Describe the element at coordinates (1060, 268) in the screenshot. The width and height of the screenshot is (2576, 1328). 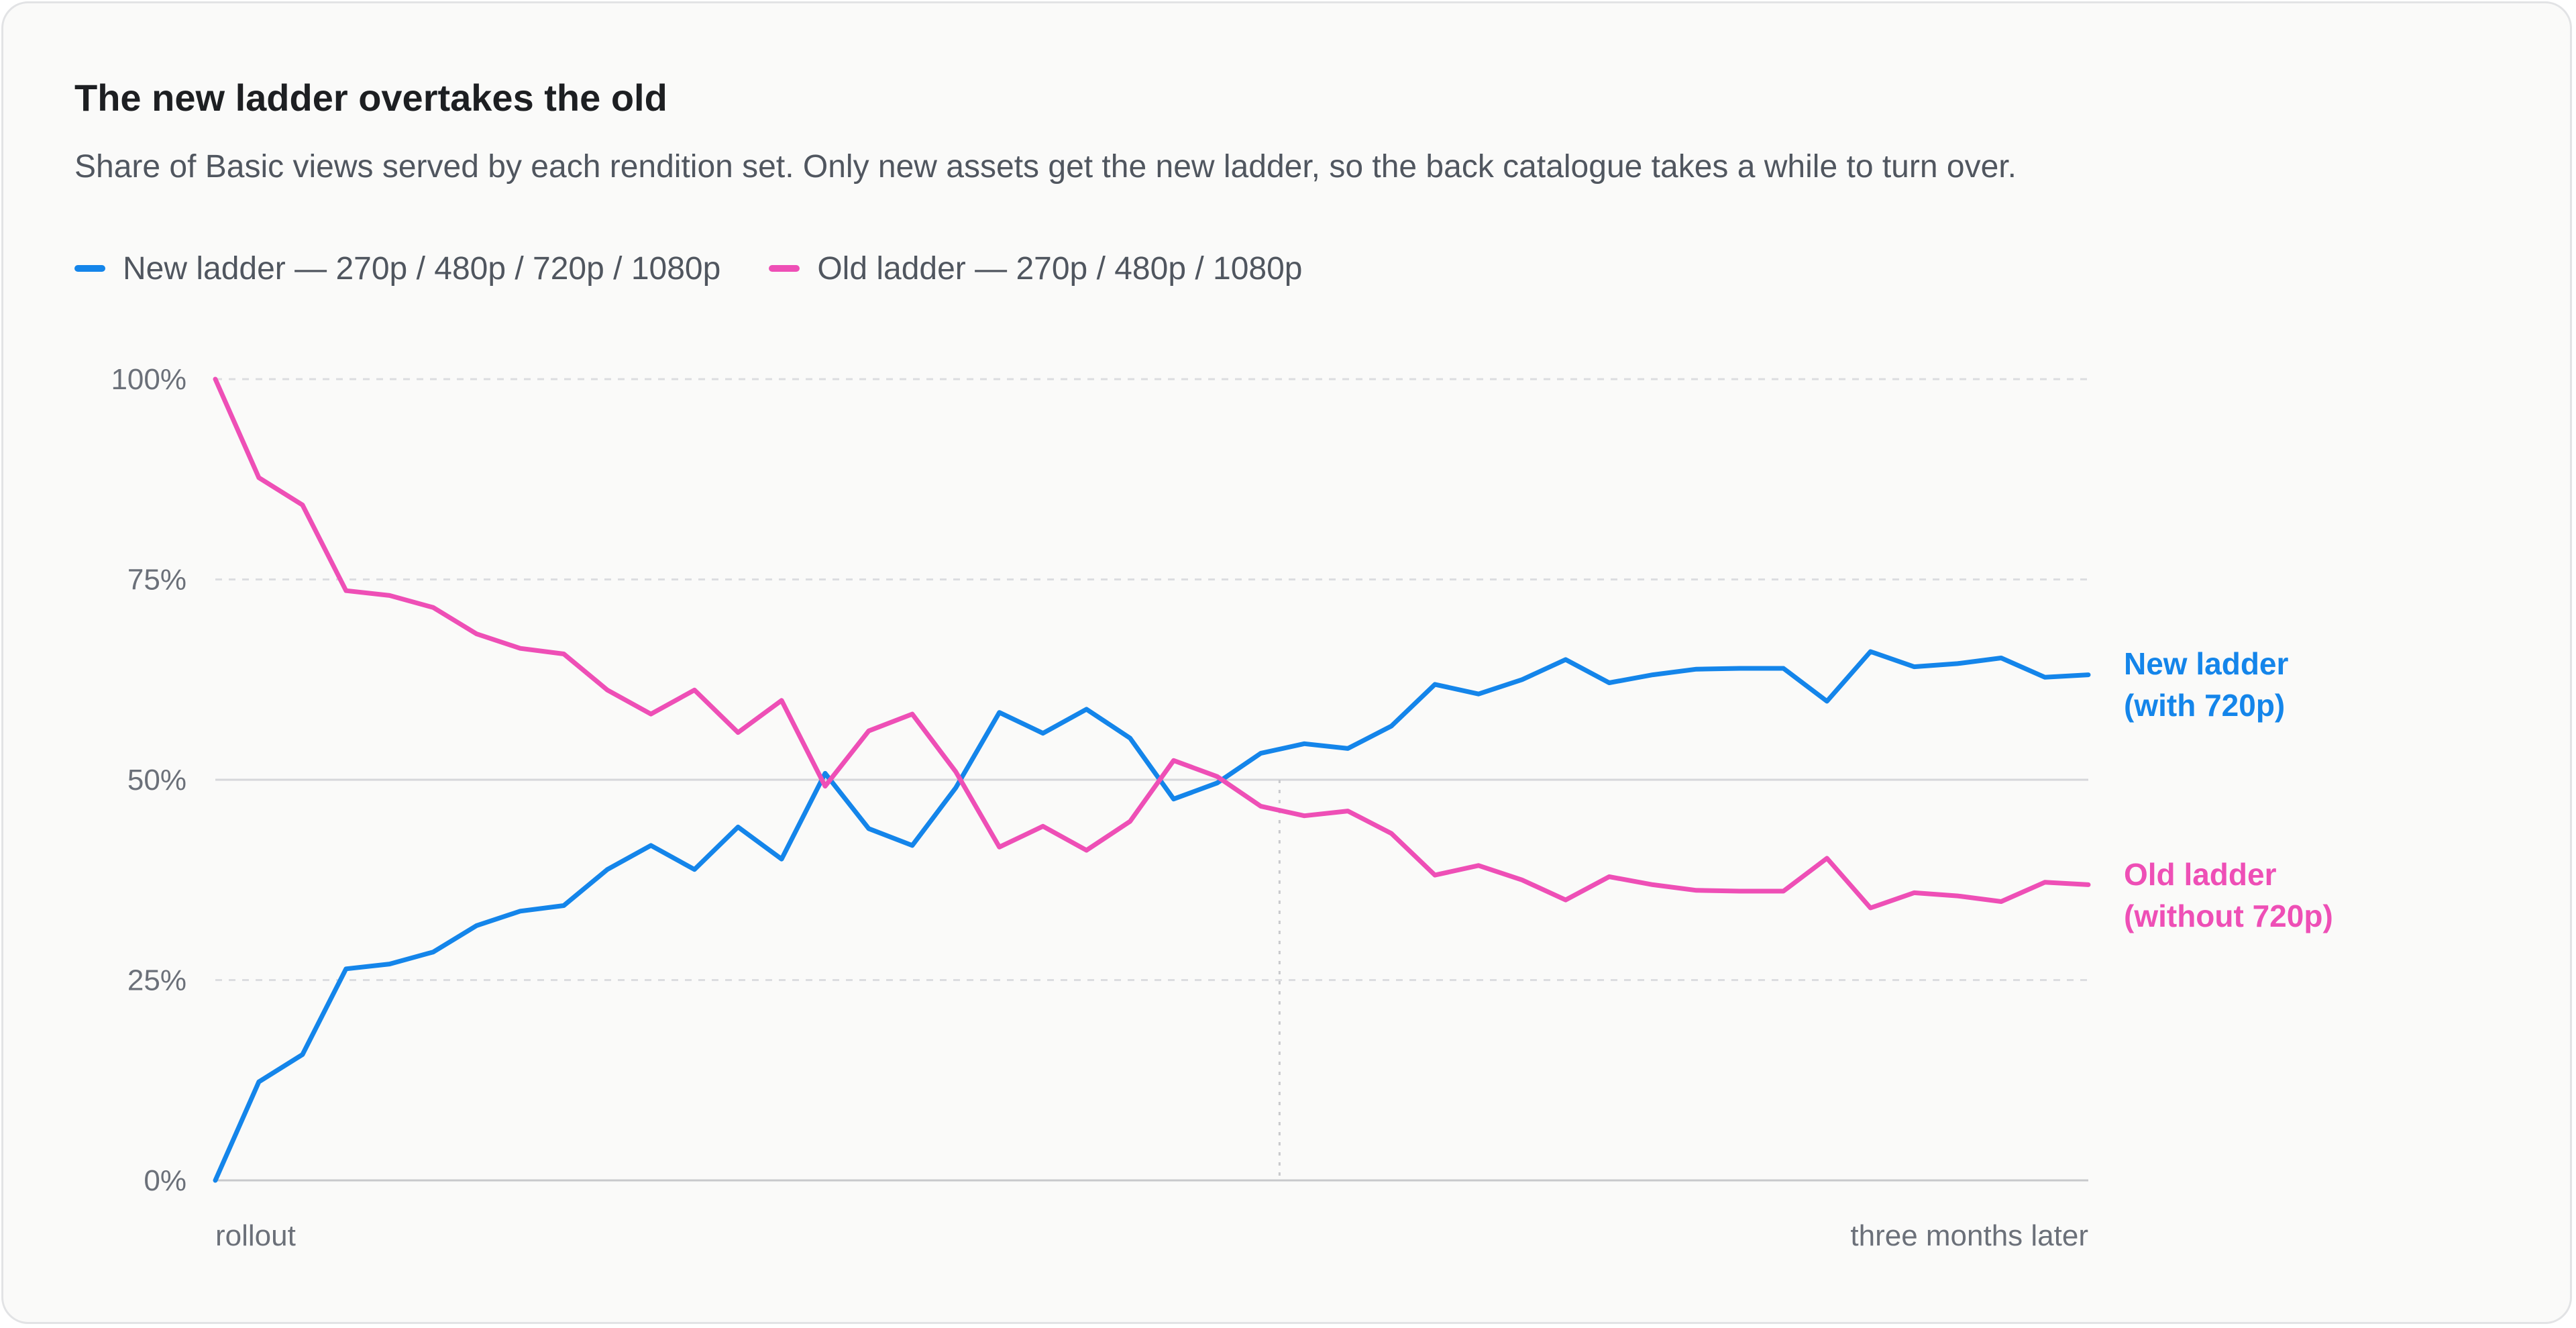
I see `legend-label-old-ladder: Old ladder — 270p / 480p / 1080p` at that location.